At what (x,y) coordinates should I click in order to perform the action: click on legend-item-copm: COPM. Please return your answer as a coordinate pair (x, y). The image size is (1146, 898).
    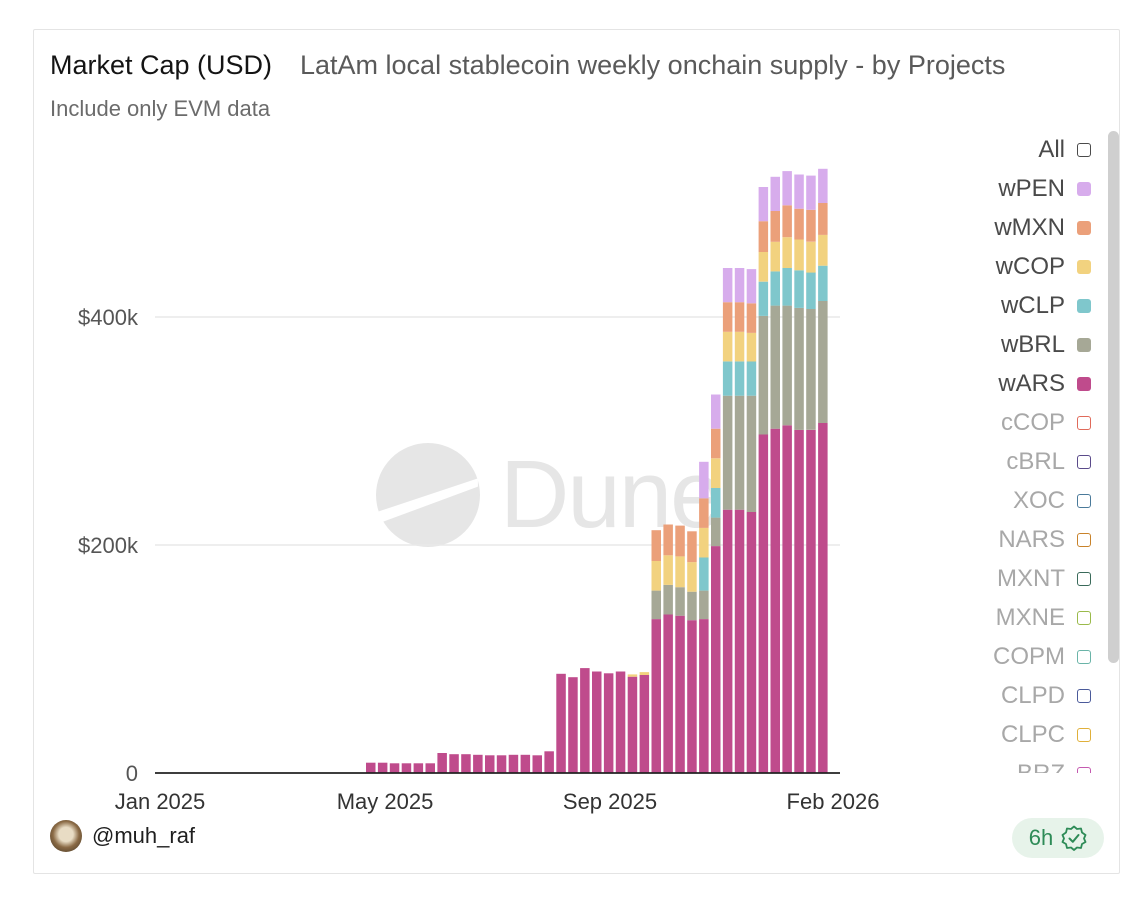
    Looking at the image, I should click on (1042, 657).